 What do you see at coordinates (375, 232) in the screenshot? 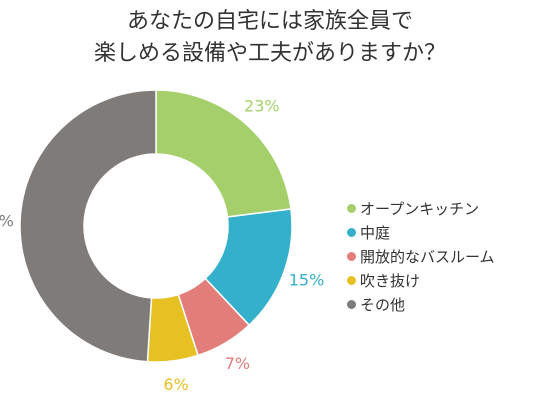
I see `legend-label: 中庭` at bounding box center [375, 232].